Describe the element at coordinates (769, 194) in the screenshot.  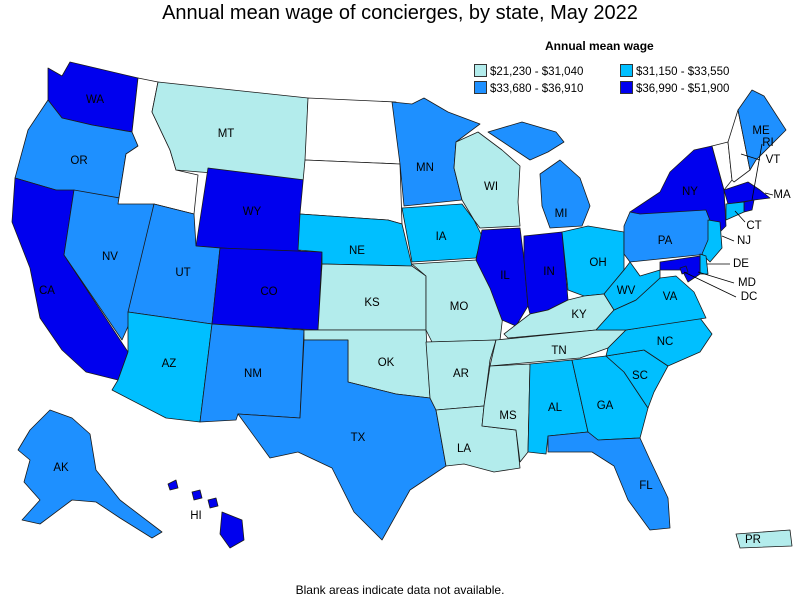
I see `leader-line-MA` at that location.